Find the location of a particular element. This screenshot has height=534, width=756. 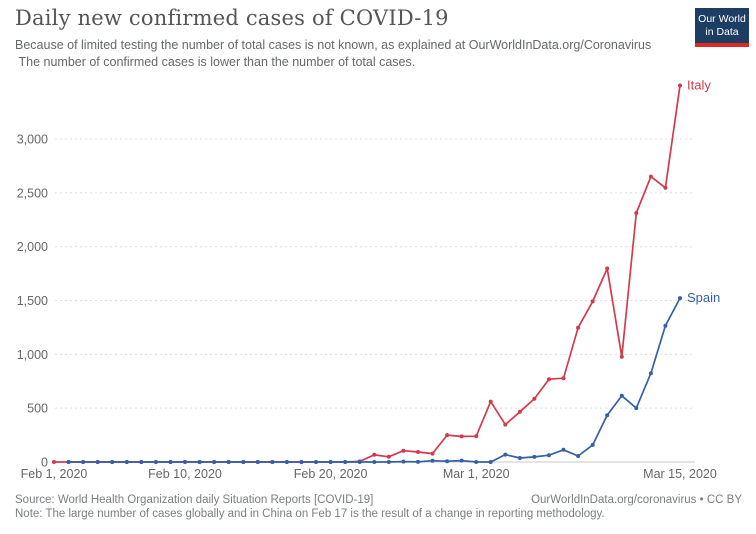

x-tick-label: Feb 1, 2020 is located at coordinates (54, 474).